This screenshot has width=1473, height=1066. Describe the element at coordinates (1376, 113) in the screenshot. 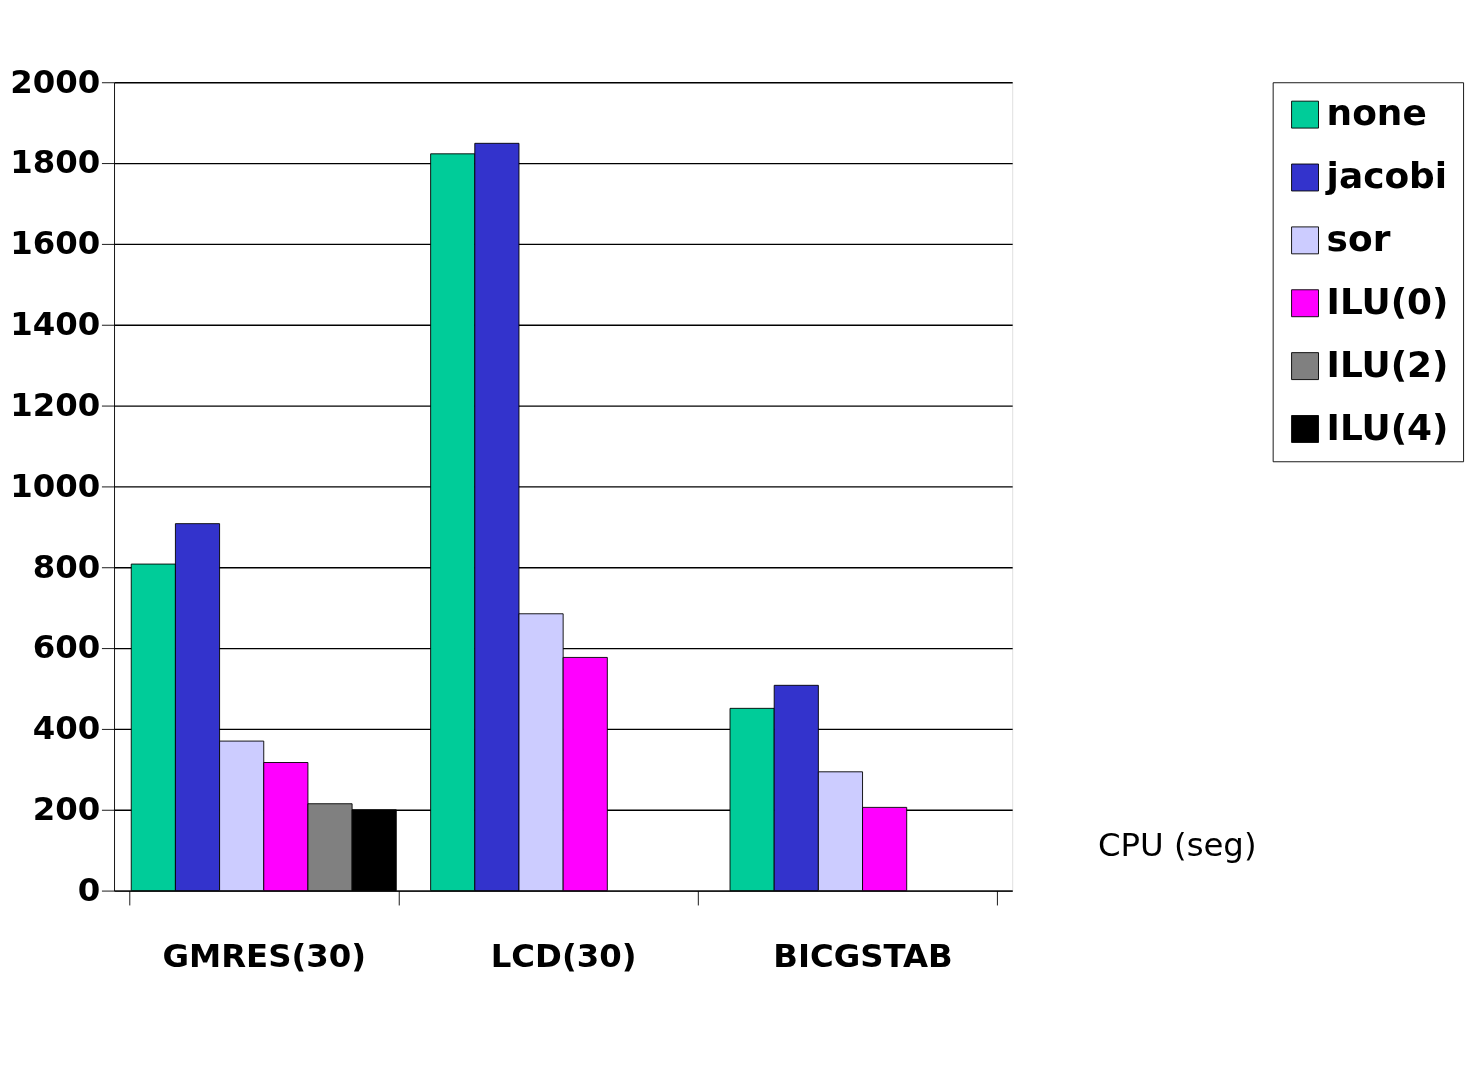

I see `legend-label: none` at that location.